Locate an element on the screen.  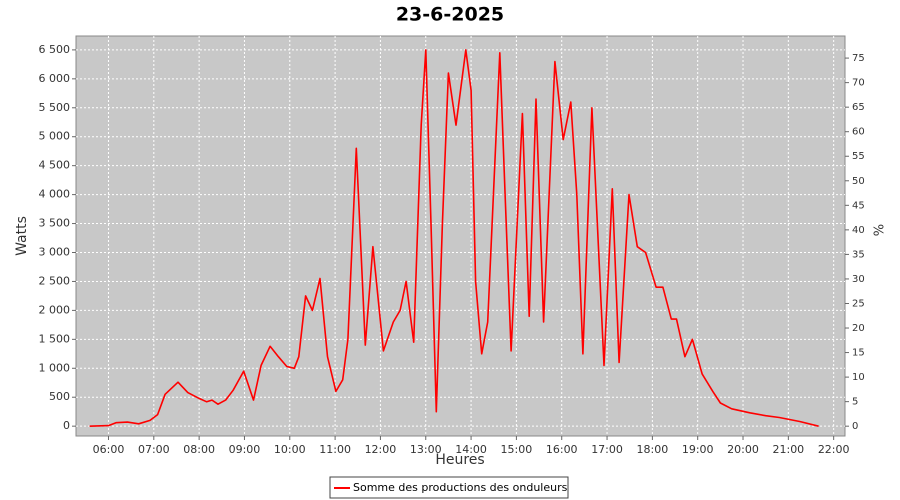
x-tick-label: 14:00 is located at coordinates (471, 449).